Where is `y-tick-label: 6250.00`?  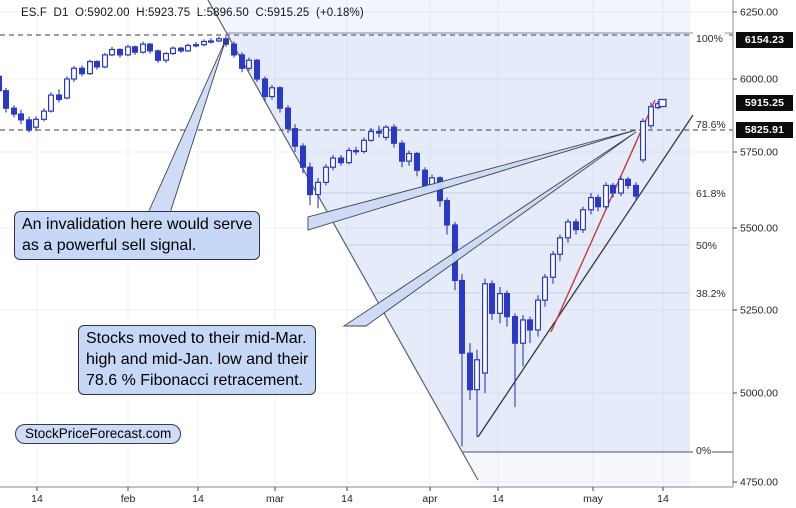
y-tick-label: 6250.00 is located at coordinates (759, 13).